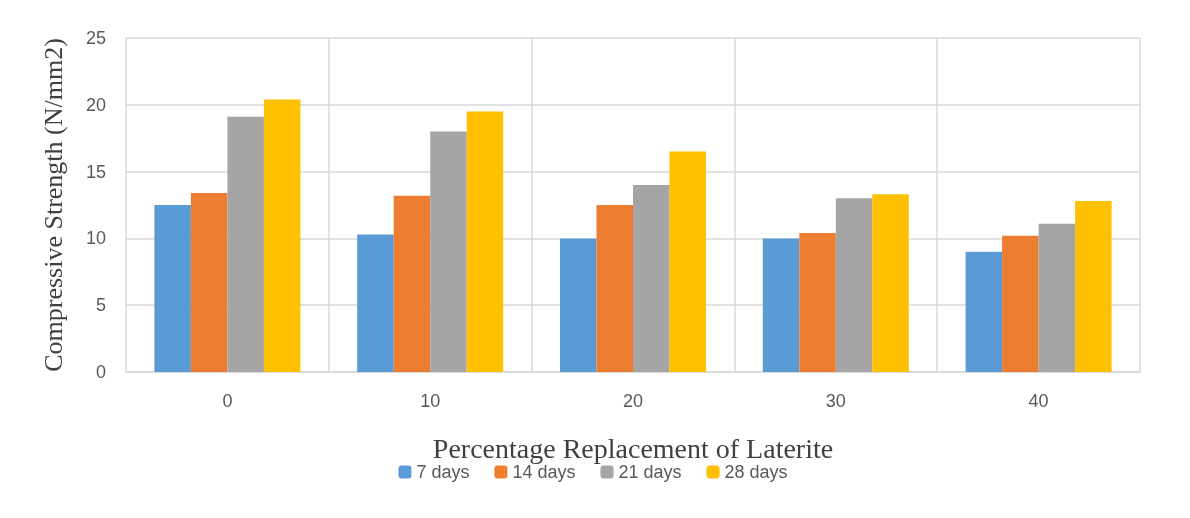 This screenshot has height=518, width=1190. I want to click on x-axis-title: Percentage Replacement of Laterite, so click(633, 448).